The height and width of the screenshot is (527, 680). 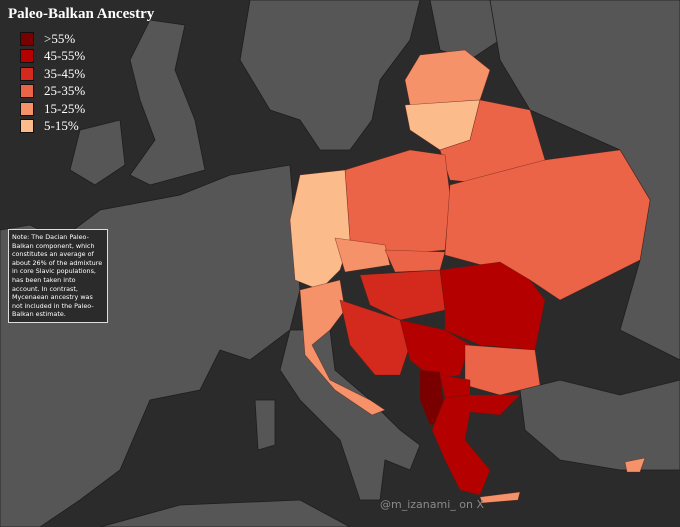 I want to click on bulgaria, so click(x=502, y=370).